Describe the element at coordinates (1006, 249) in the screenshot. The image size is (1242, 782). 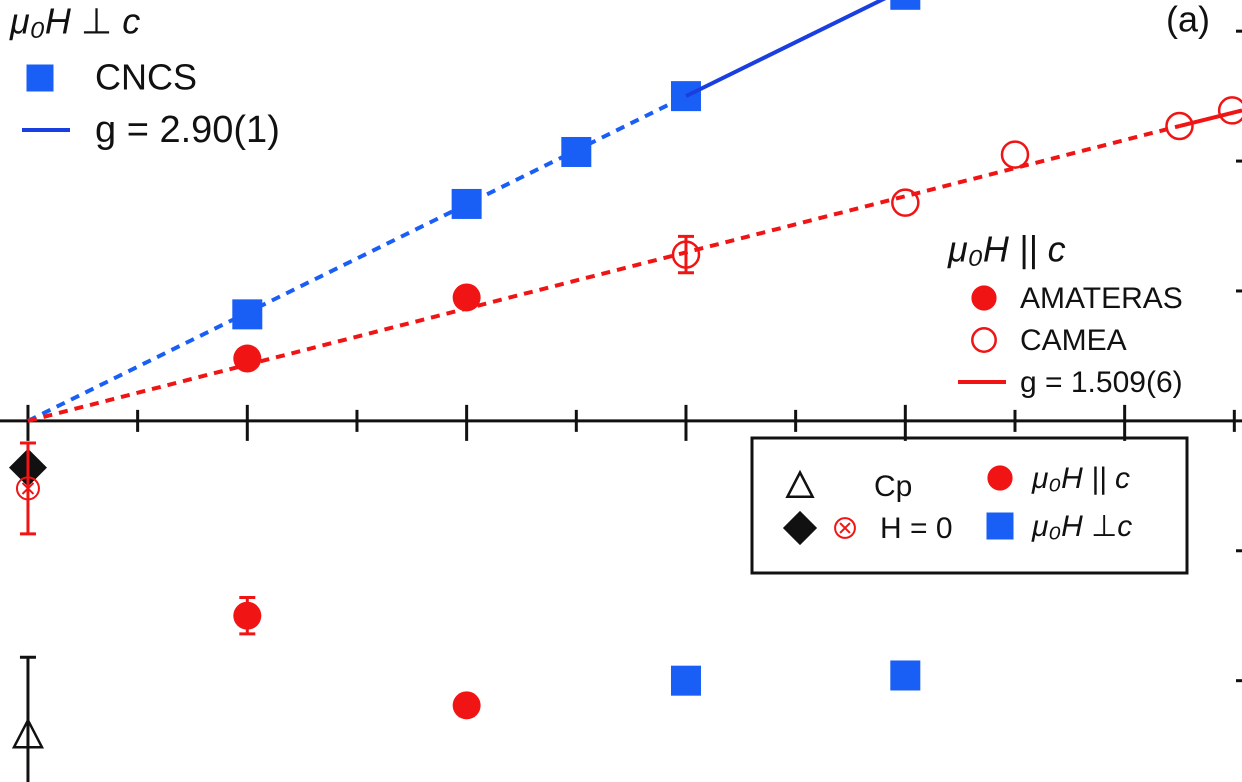
I see `annotation: μ₀H || c` at that location.